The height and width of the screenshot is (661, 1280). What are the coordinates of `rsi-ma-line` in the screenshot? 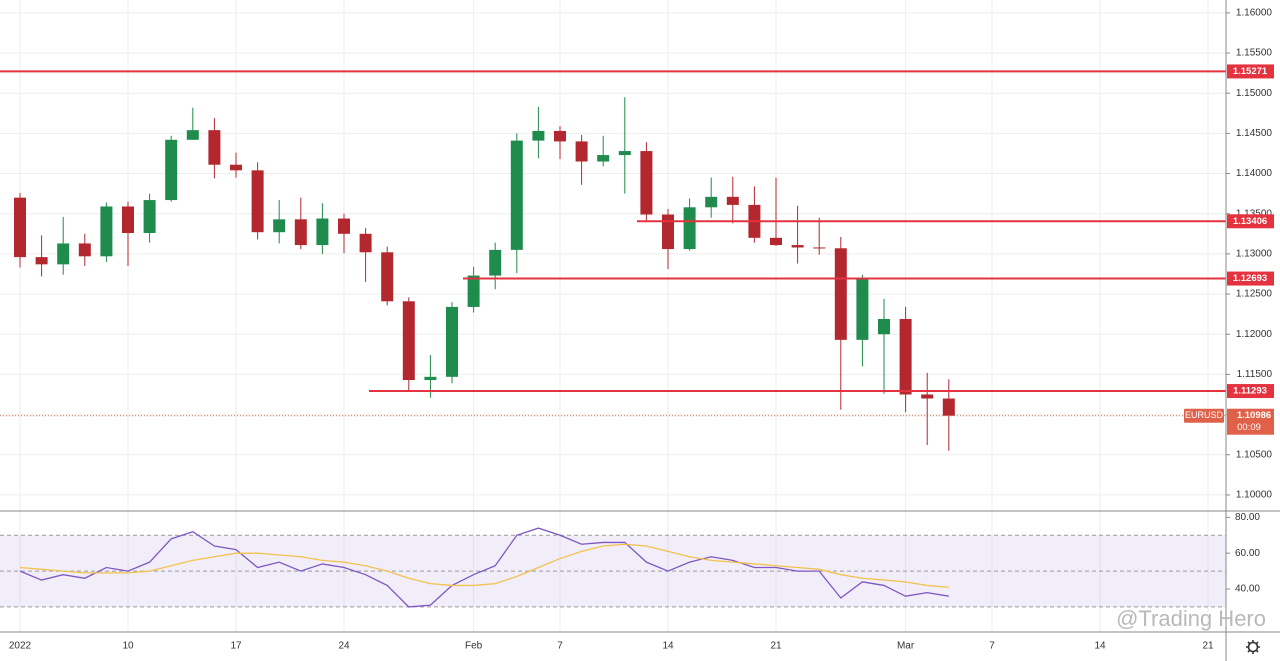 It's located at (484, 565).